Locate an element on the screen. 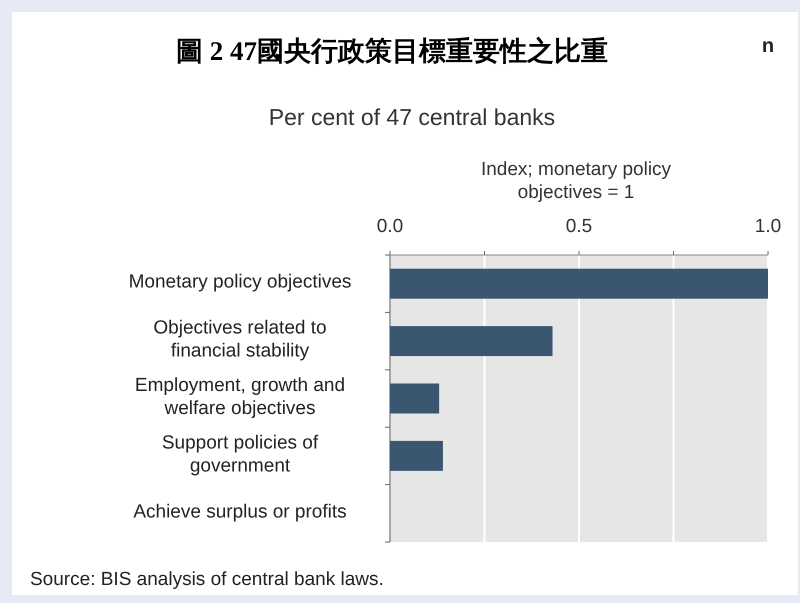 This screenshot has width=800, height=603. xtick: 1.0 is located at coordinates (768, 226).